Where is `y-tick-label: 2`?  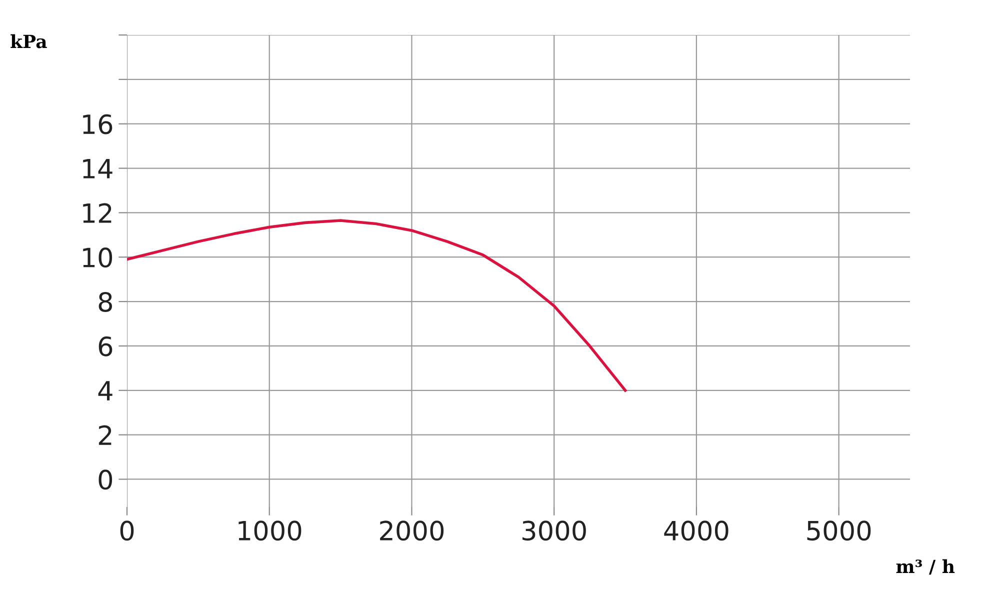 y-tick-label: 2 is located at coordinates (105, 435).